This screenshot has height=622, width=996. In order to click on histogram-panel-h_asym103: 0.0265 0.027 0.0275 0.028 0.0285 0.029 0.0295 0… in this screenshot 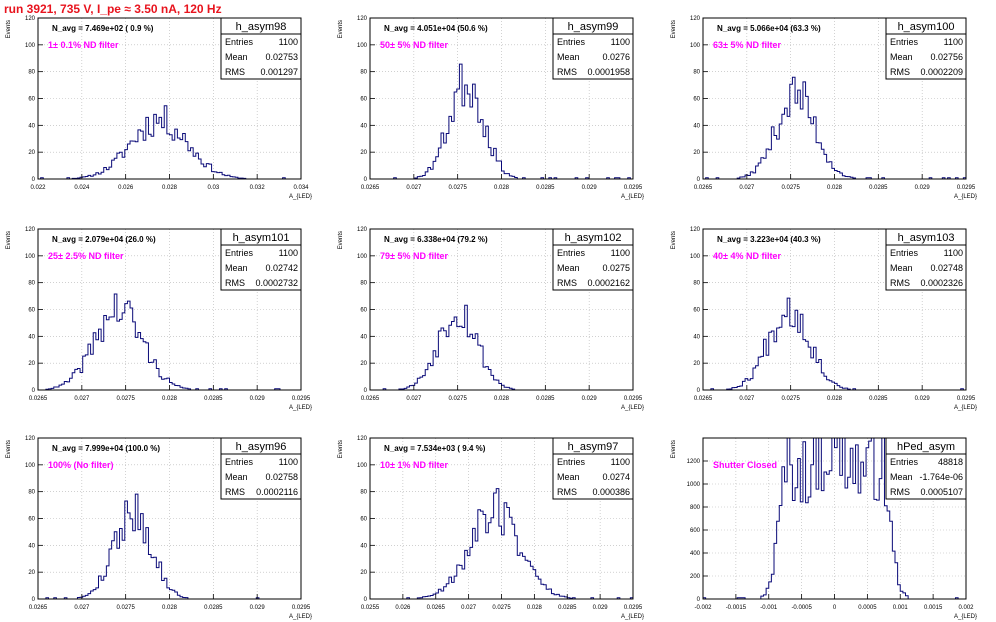, I will do `click(824, 319)`.